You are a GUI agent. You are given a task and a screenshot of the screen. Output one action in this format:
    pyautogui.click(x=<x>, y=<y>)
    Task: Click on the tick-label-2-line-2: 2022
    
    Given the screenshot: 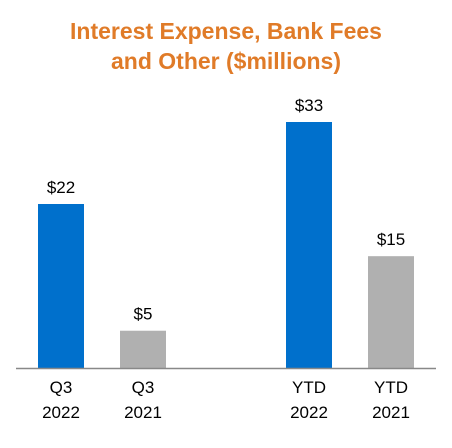 What is the action you would take?
    pyautogui.click(x=309, y=412)
    